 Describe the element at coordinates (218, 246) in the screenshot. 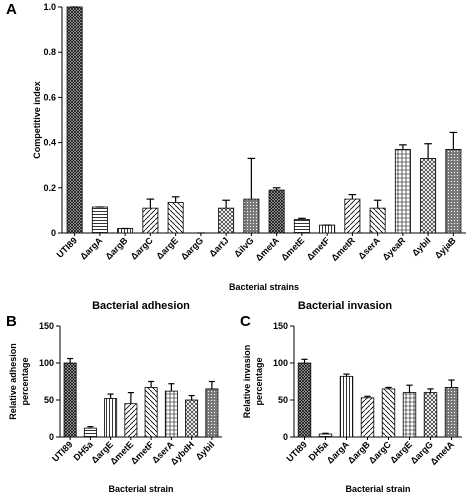

I see `x-tick-label: ΔartJ` at that location.